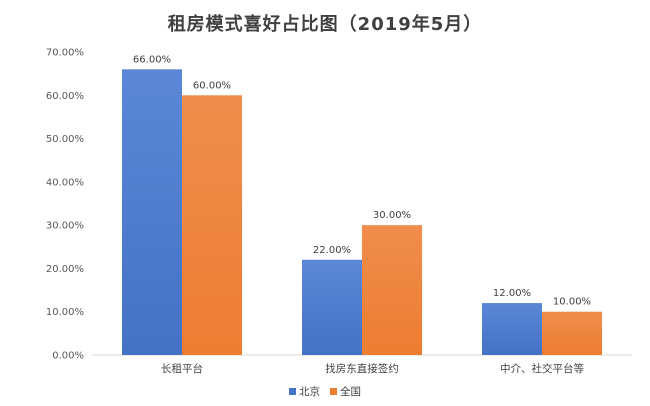 This screenshot has height=406, width=650. Describe the element at coordinates (333, 391) in the screenshot. I see `legend-swatch-national` at that location.